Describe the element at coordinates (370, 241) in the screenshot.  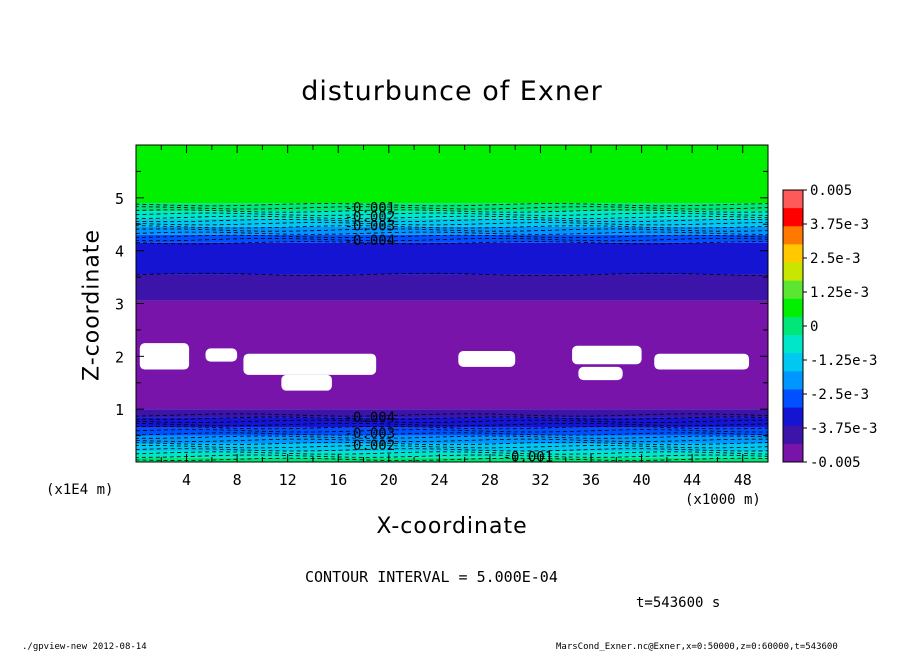
I see `contour-label-3: -0.004` at that location.